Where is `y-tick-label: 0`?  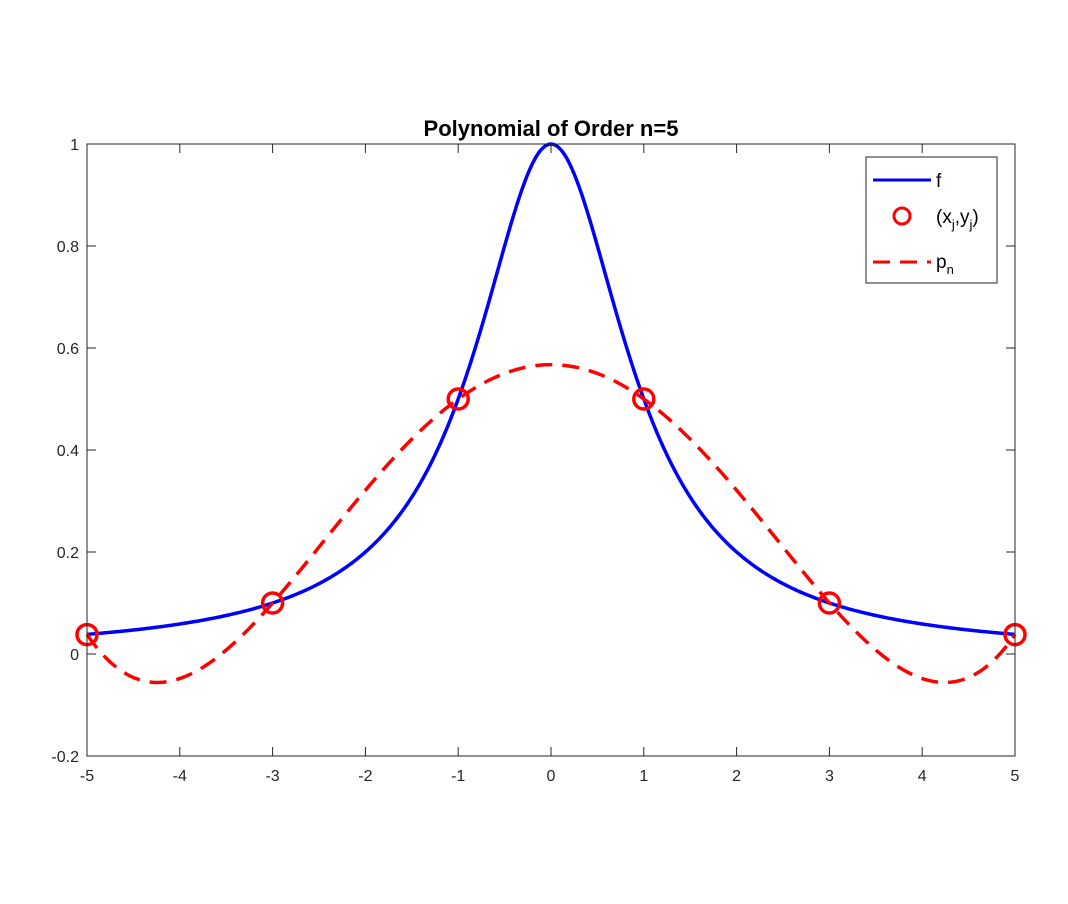
y-tick-label: 0 is located at coordinates (74, 655).